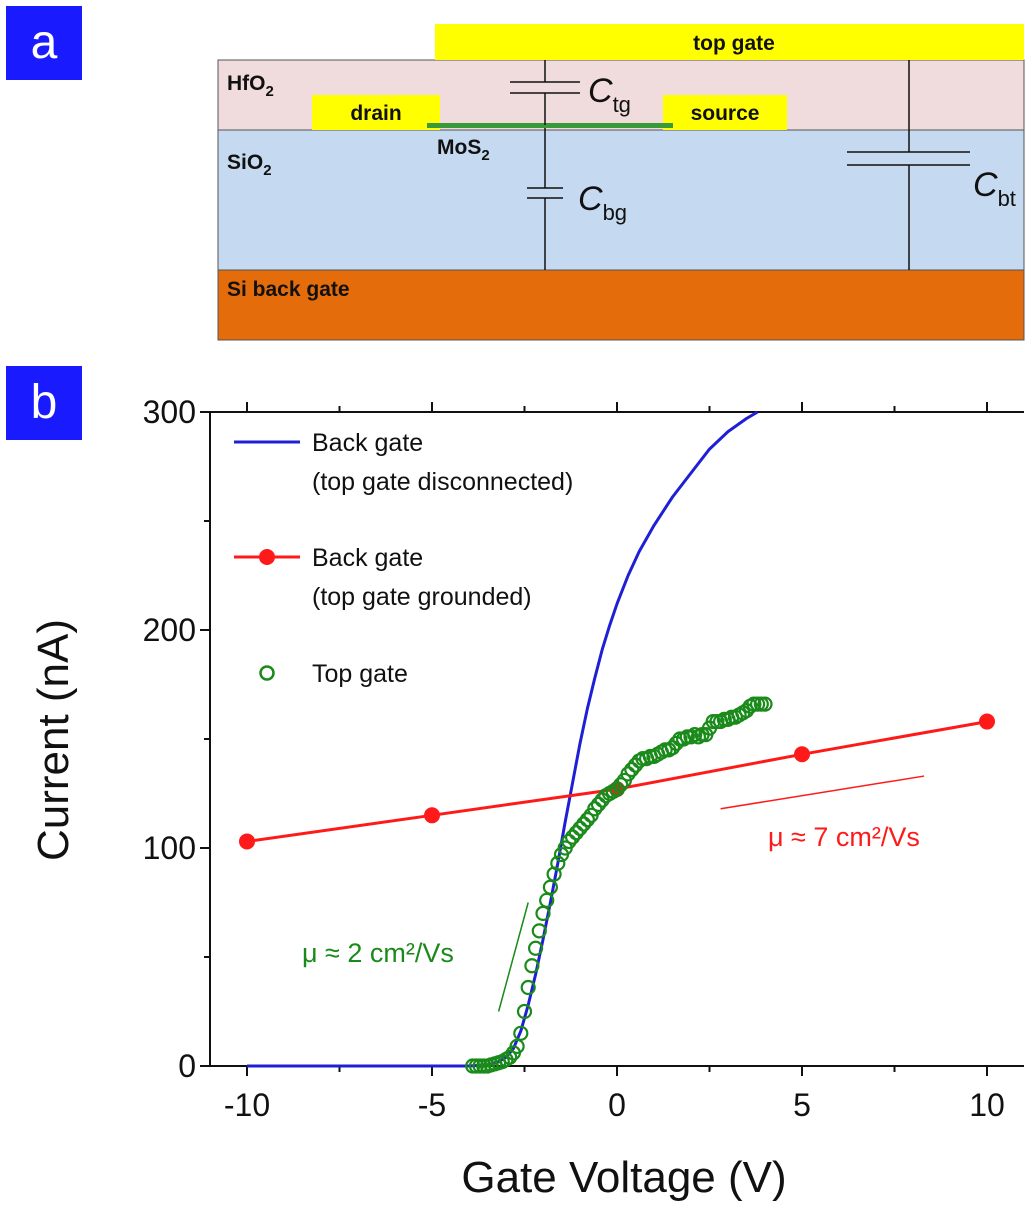  Describe the element at coordinates (623, 1177) in the screenshot. I see `x-axis-title: Gate Voltage (V)` at that location.